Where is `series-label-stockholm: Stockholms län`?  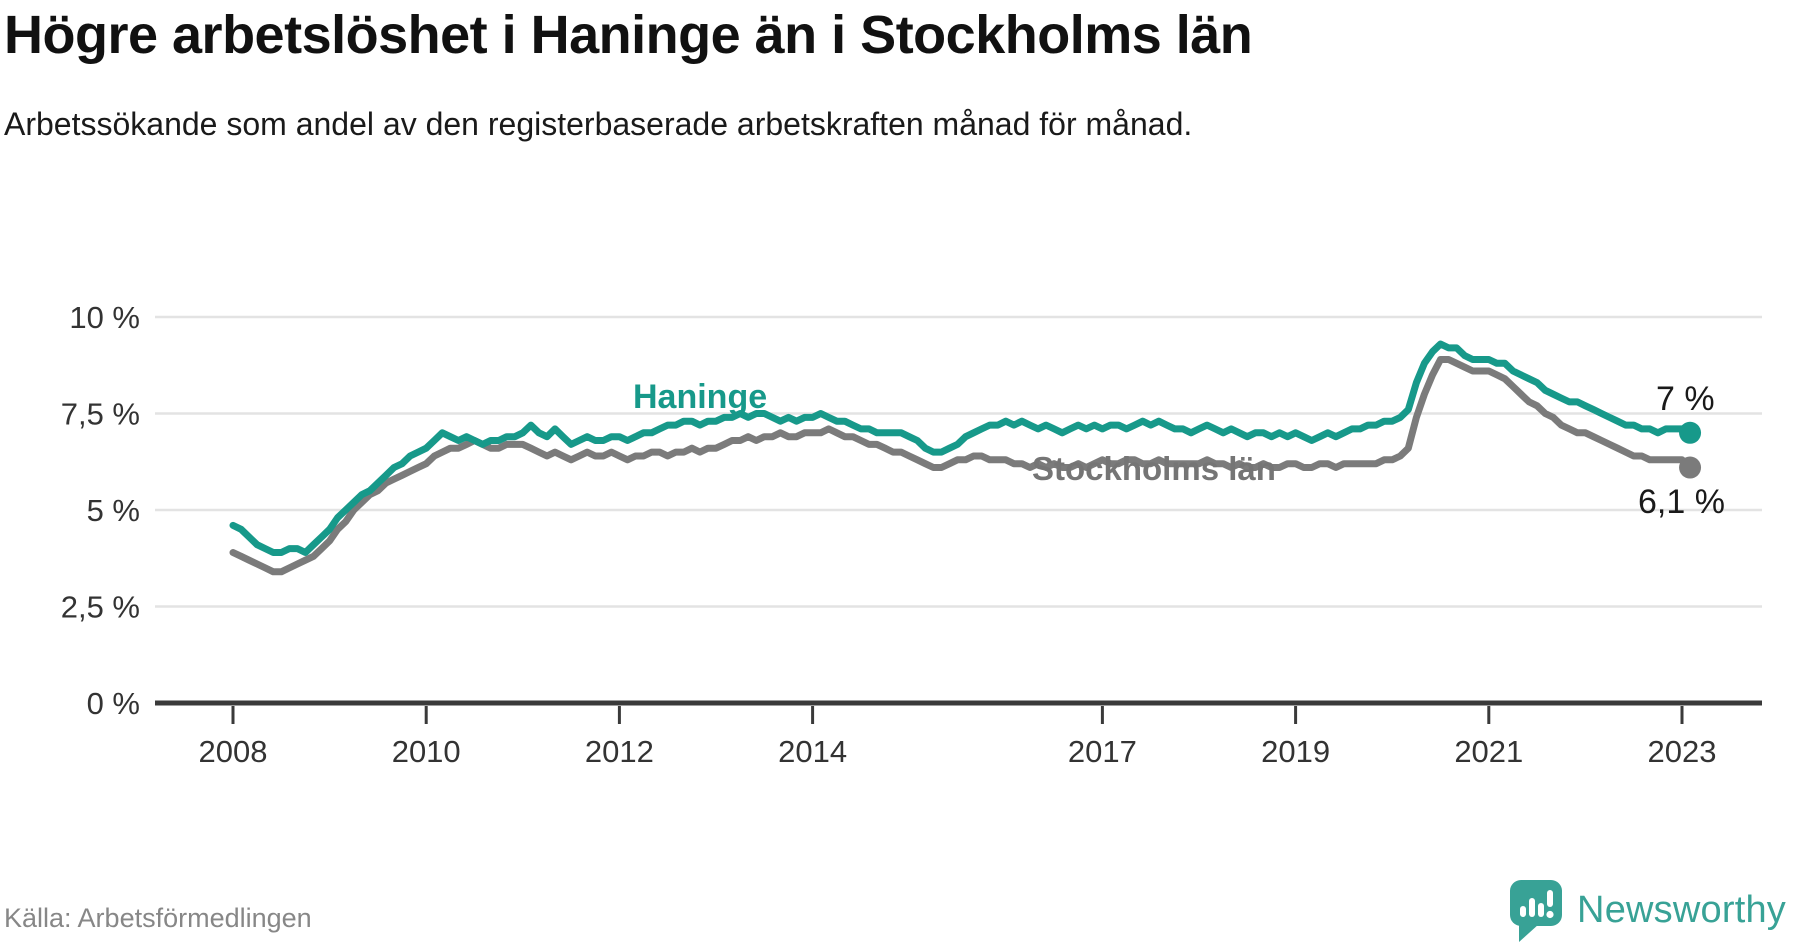
series-label-stockholm: Stockholms län is located at coordinates (1154, 468).